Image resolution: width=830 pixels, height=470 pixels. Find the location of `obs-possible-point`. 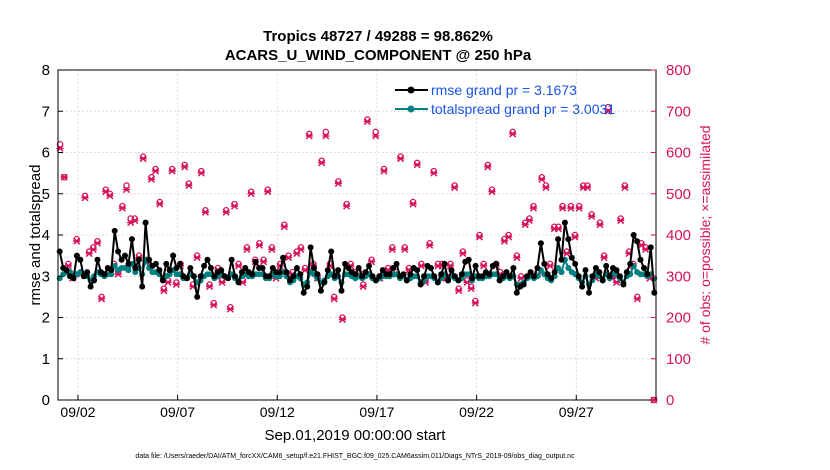

obs-possible-point is located at coordinates (375, 132).